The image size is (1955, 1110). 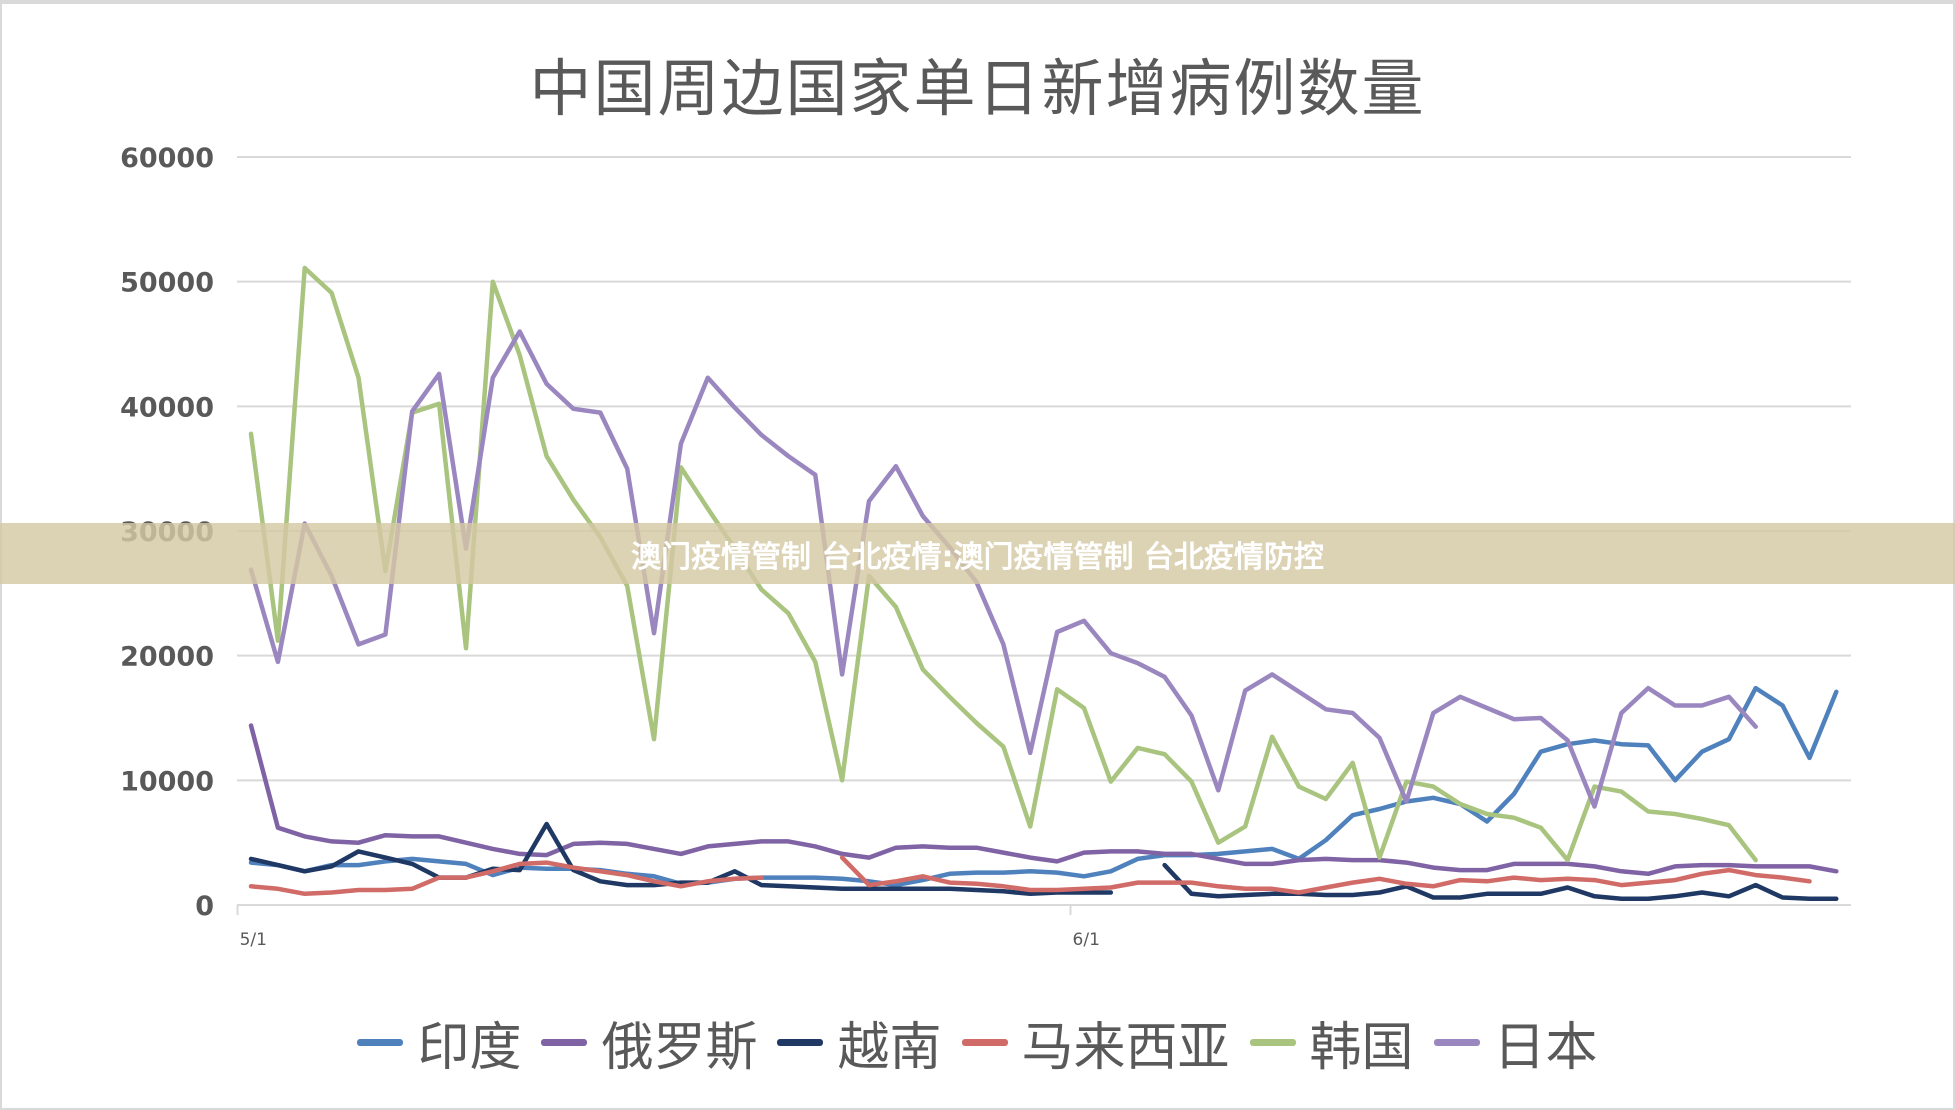 I want to click on legend-item-russia: 俄罗斯, so click(x=649, y=1042).